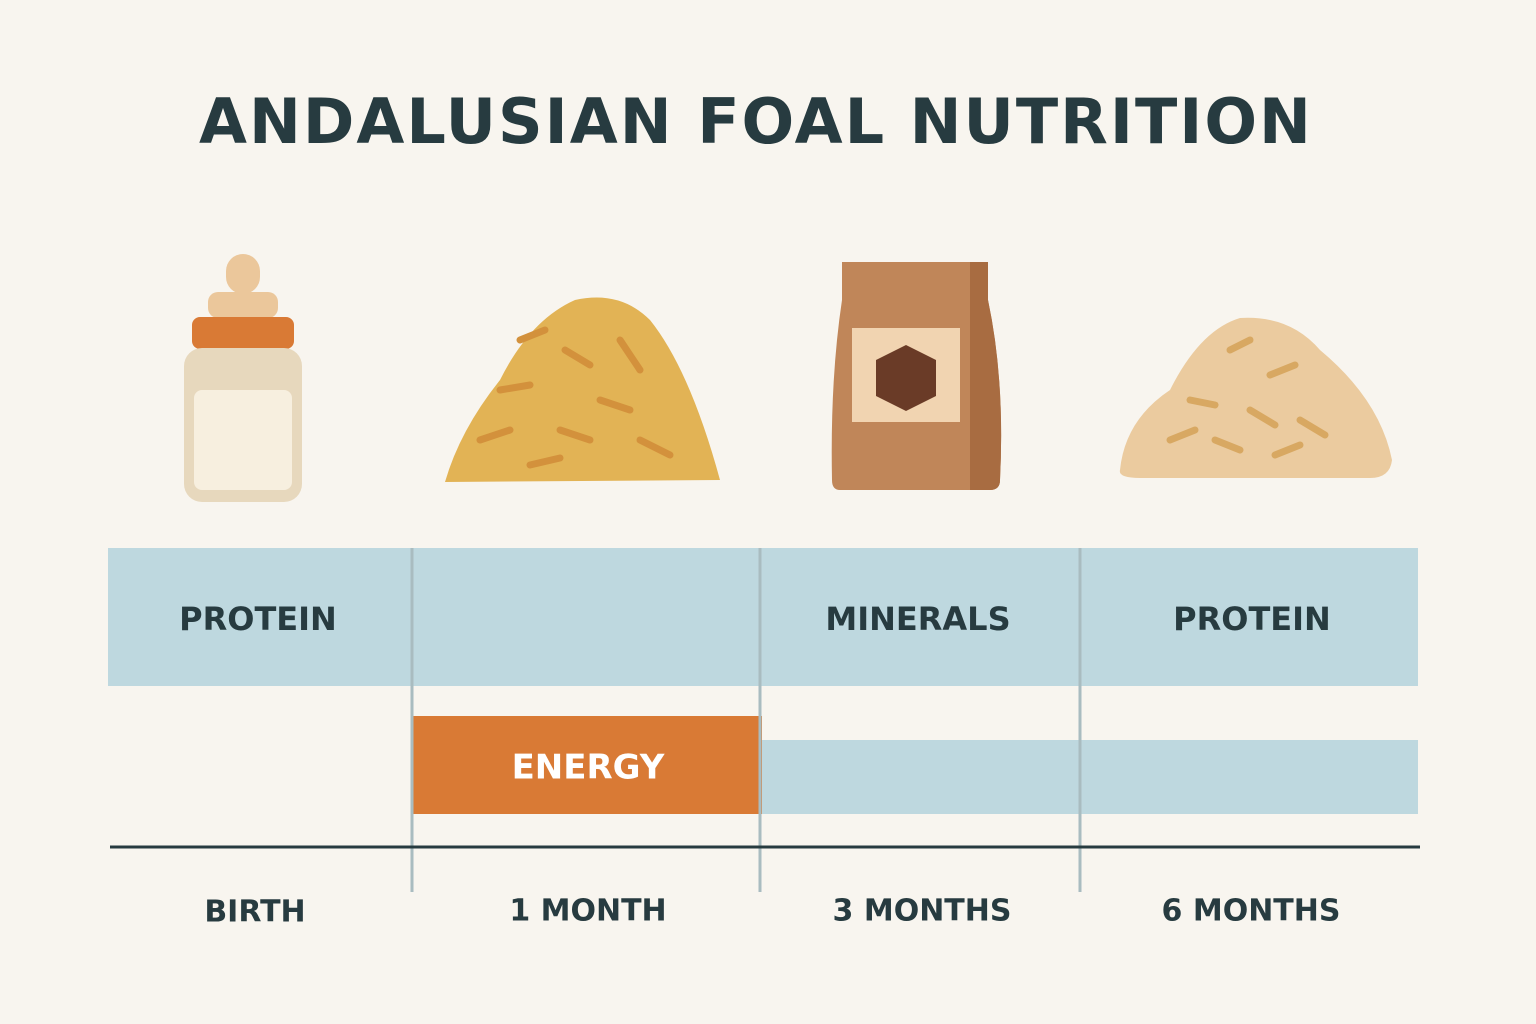 Image resolution: width=1536 pixels, height=1024 pixels. Describe the element at coordinates (582, 389) in the screenshot. I see `hay-icon` at that location.